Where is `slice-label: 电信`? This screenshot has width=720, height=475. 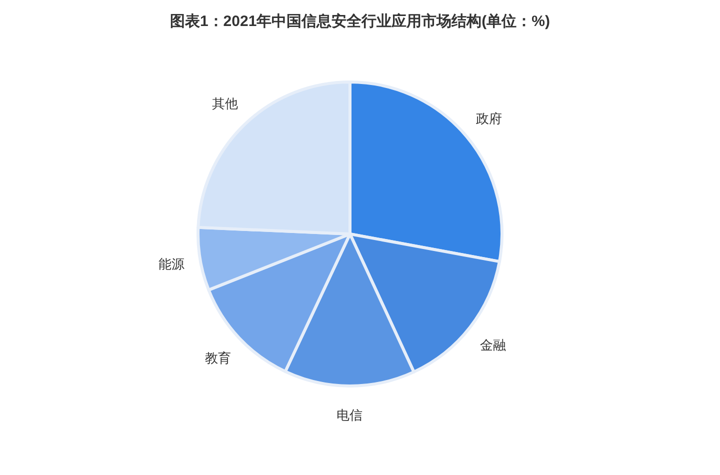
slice-label: 电信 is located at coordinates (349, 414).